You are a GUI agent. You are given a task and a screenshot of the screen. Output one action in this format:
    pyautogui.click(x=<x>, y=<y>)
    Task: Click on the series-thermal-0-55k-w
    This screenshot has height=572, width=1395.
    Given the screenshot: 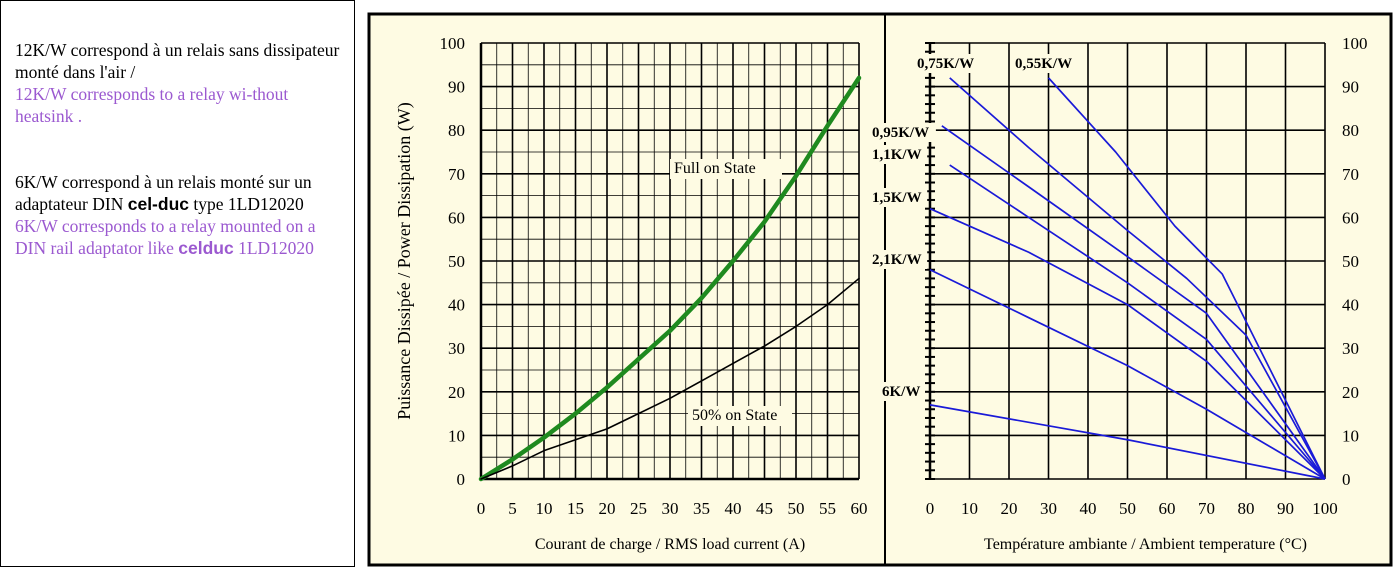 What is the action you would take?
    pyautogui.click(x=1186, y=278)
    